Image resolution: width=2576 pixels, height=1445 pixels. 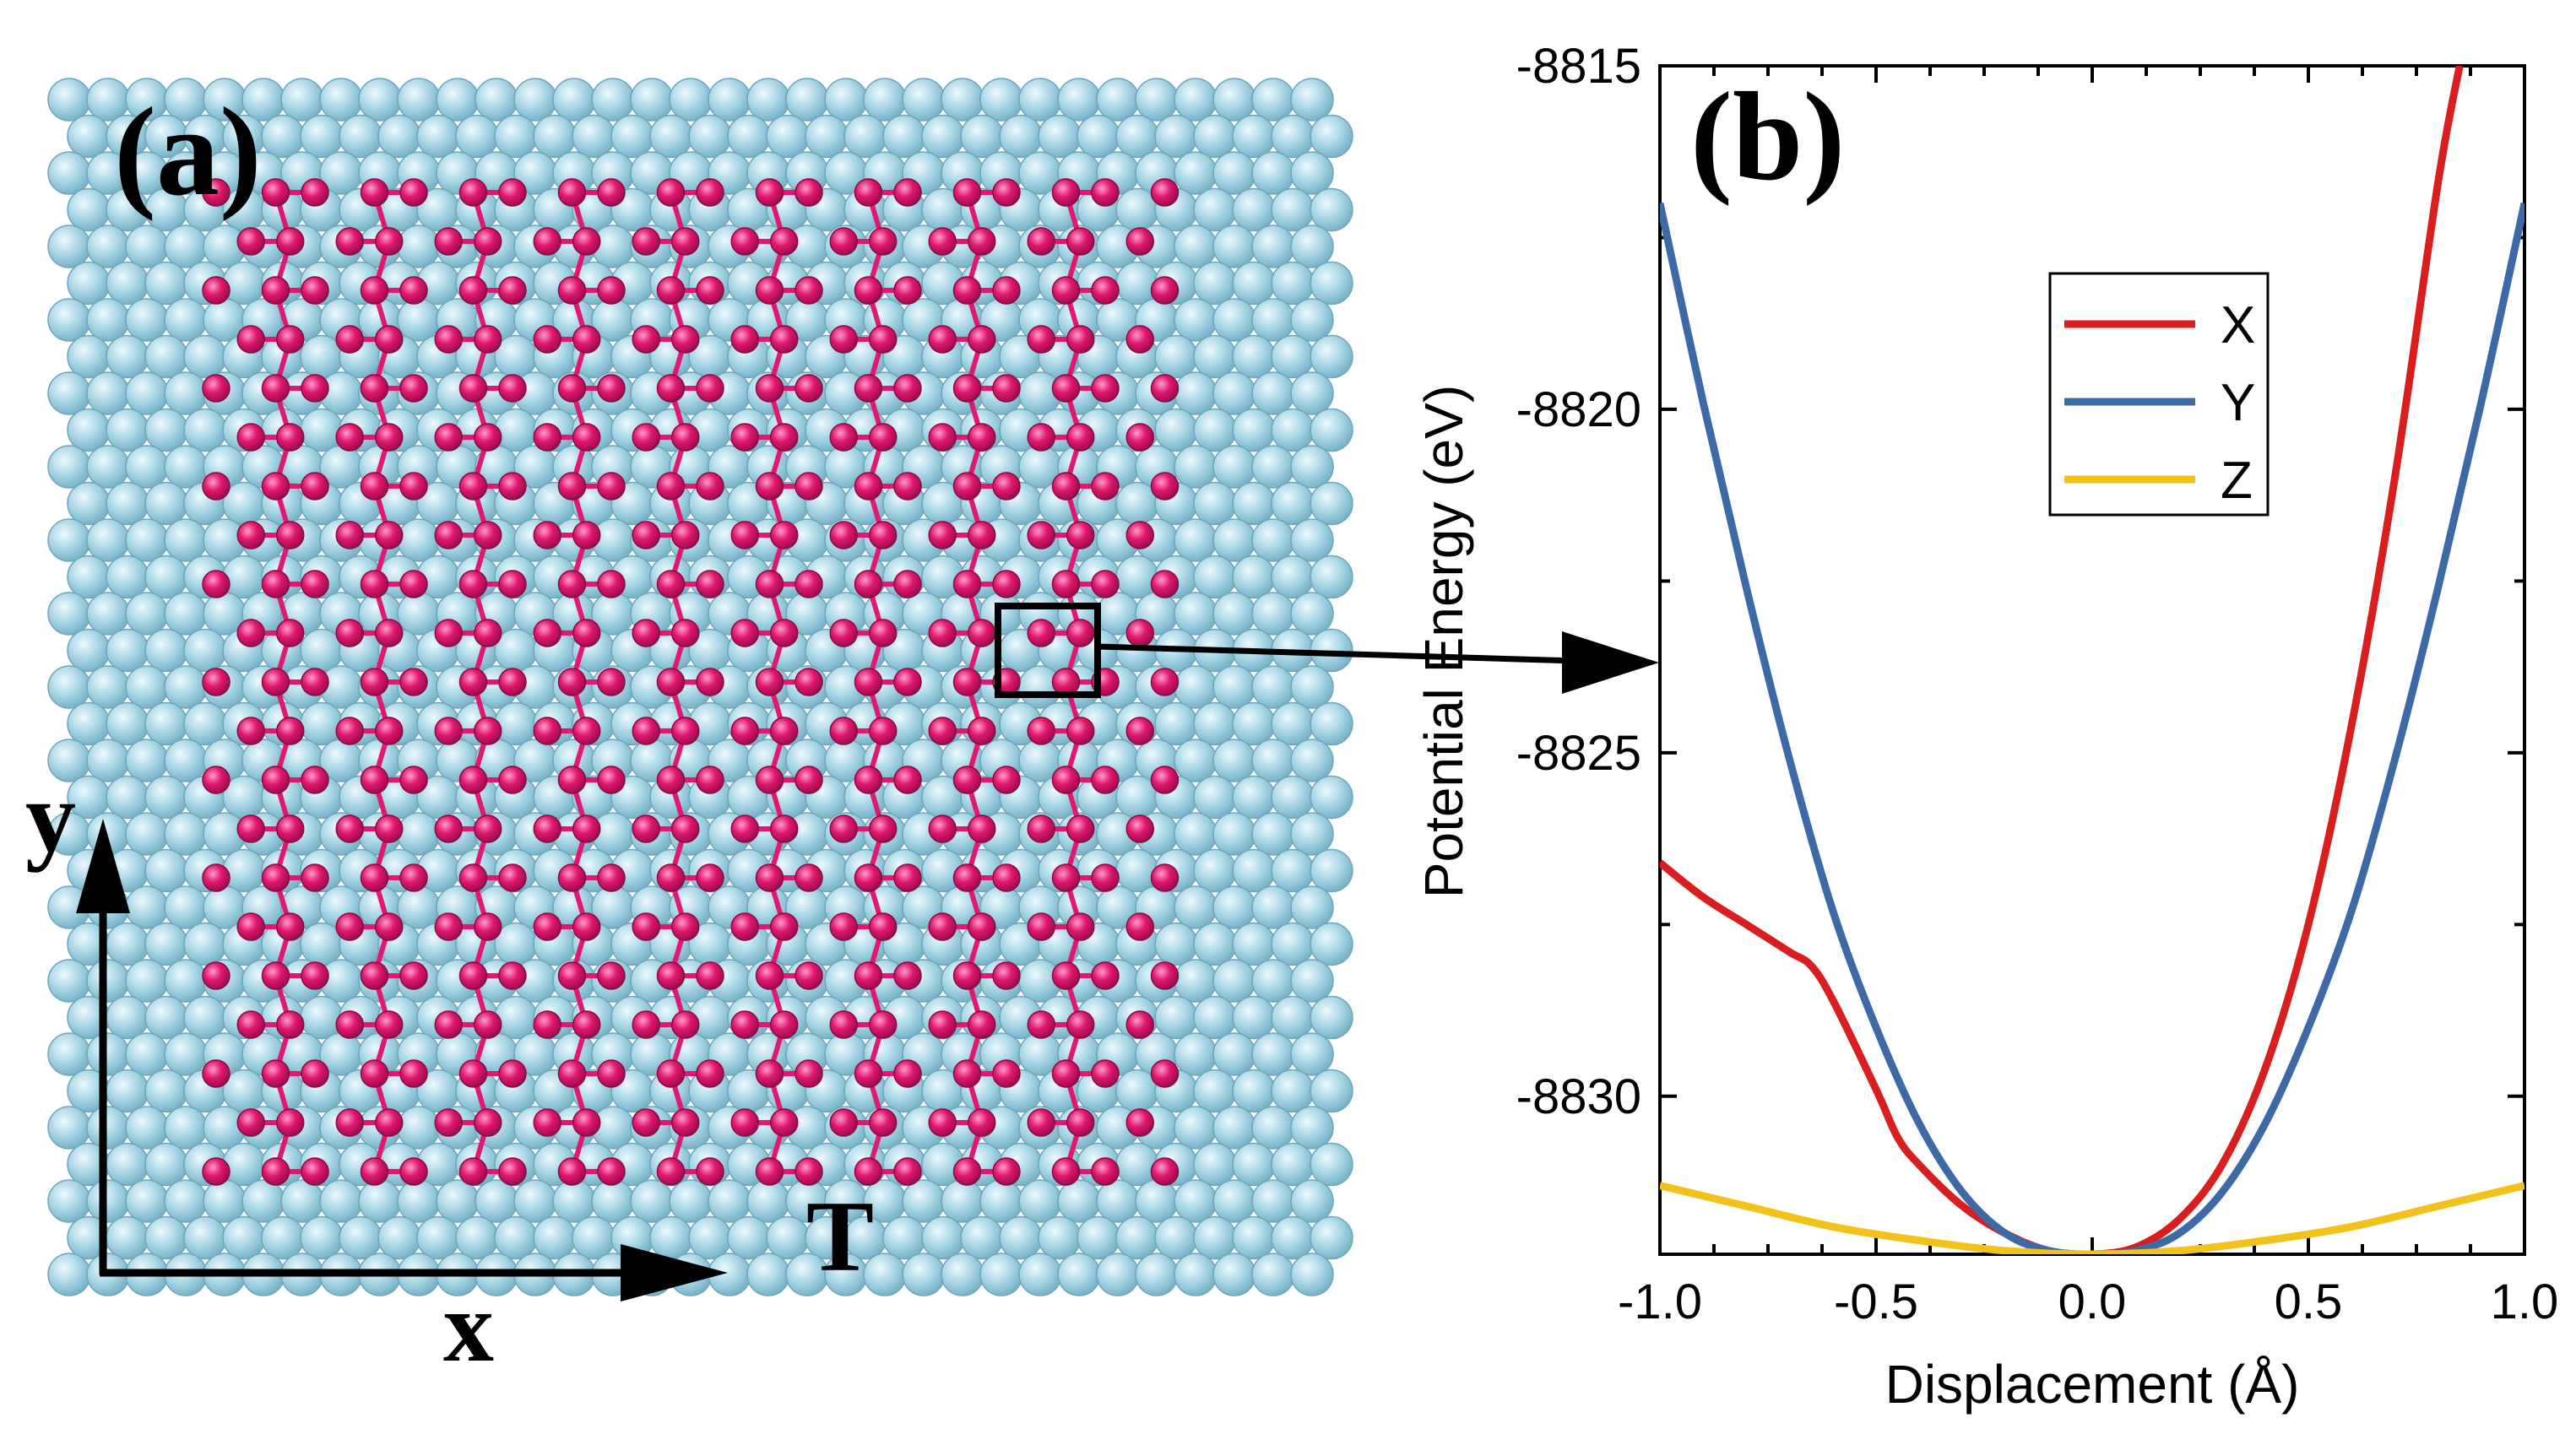 I want to click on panel-b-label: (b), so click(x=1768, y=137).